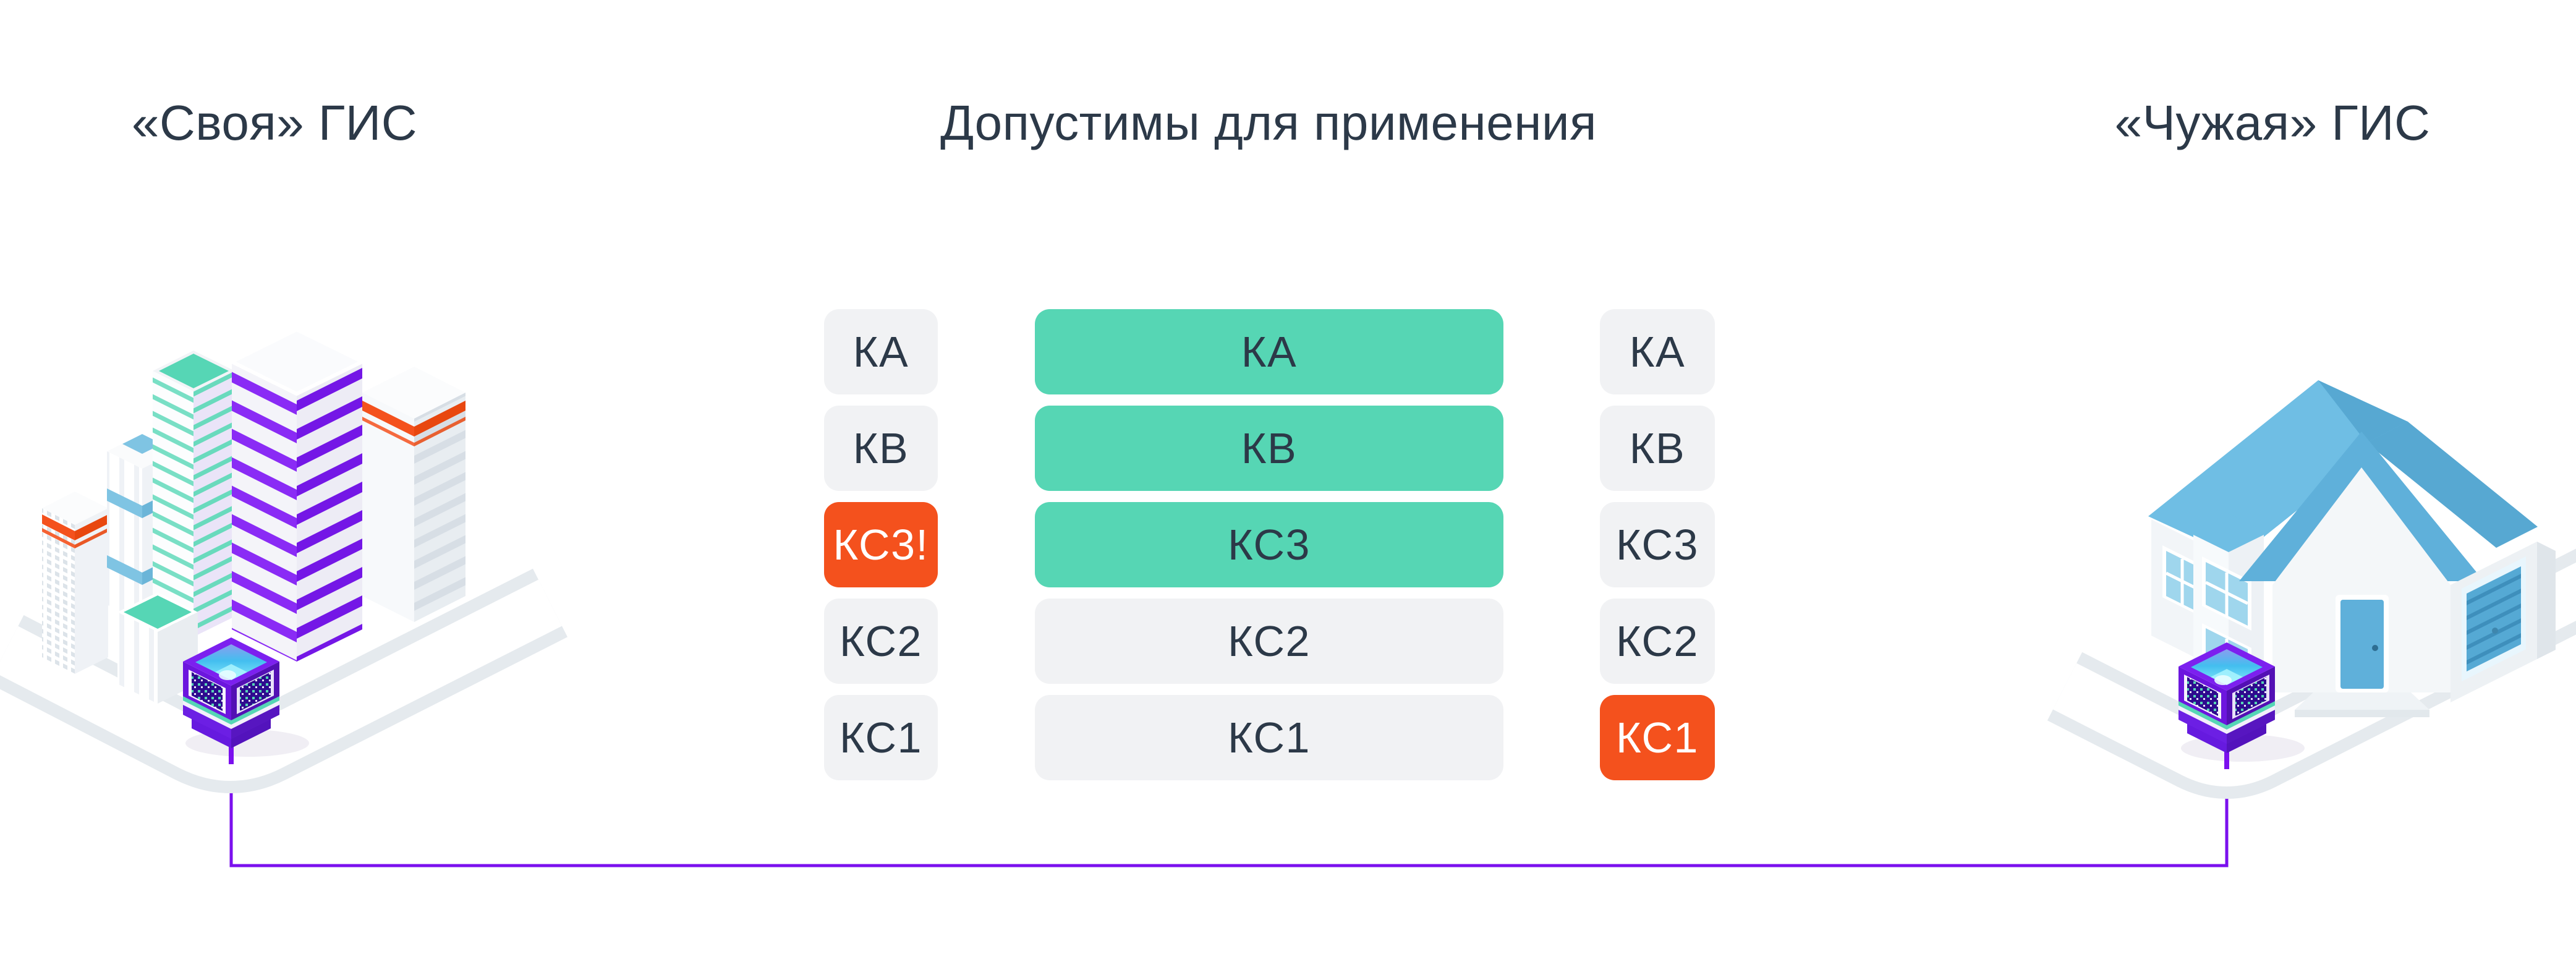 This screenshot has height=967, width=2576. I want to click on own-gis-badge-ks1: КС1, so click(881, 737).